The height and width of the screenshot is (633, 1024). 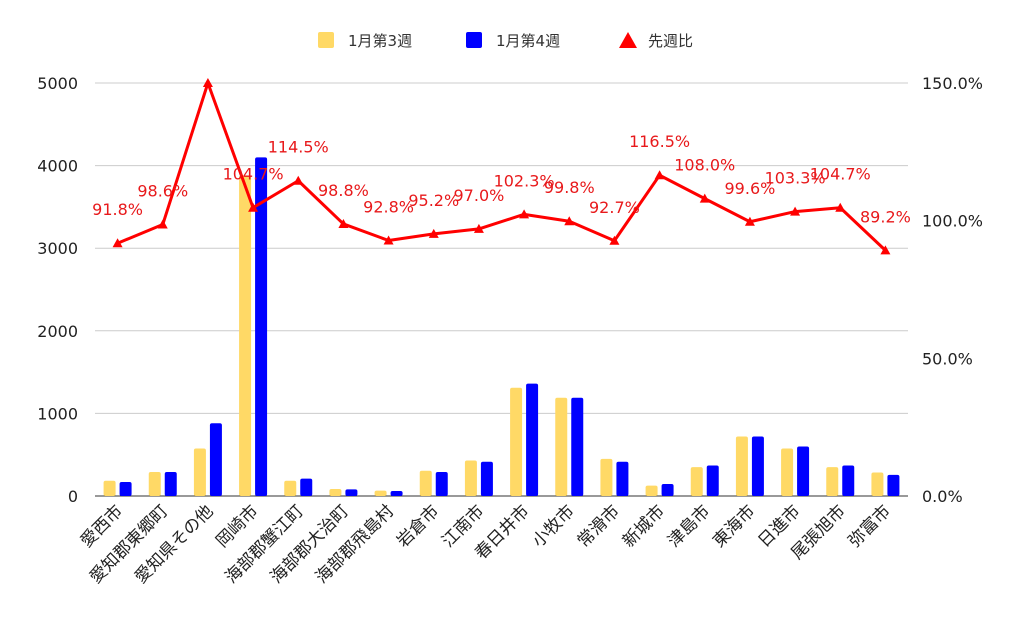 What do you see at coordinates (57, 166) in the screenshot?
I see `left-tick-label: 4000` at bounding box center [57, 166].